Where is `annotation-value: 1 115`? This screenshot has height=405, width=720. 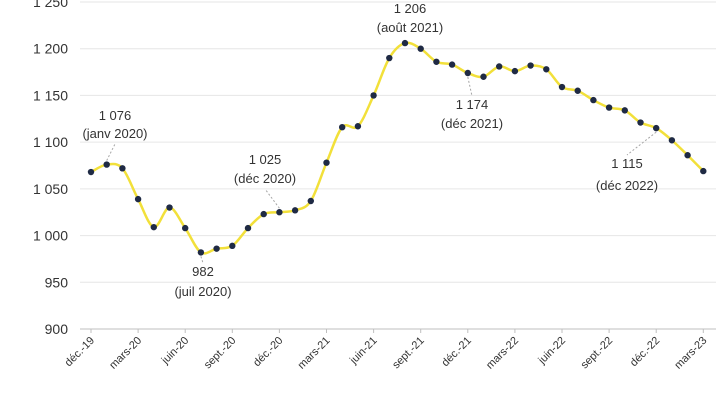
annotation-value: 1 115 is located at coordinates (627, 163).